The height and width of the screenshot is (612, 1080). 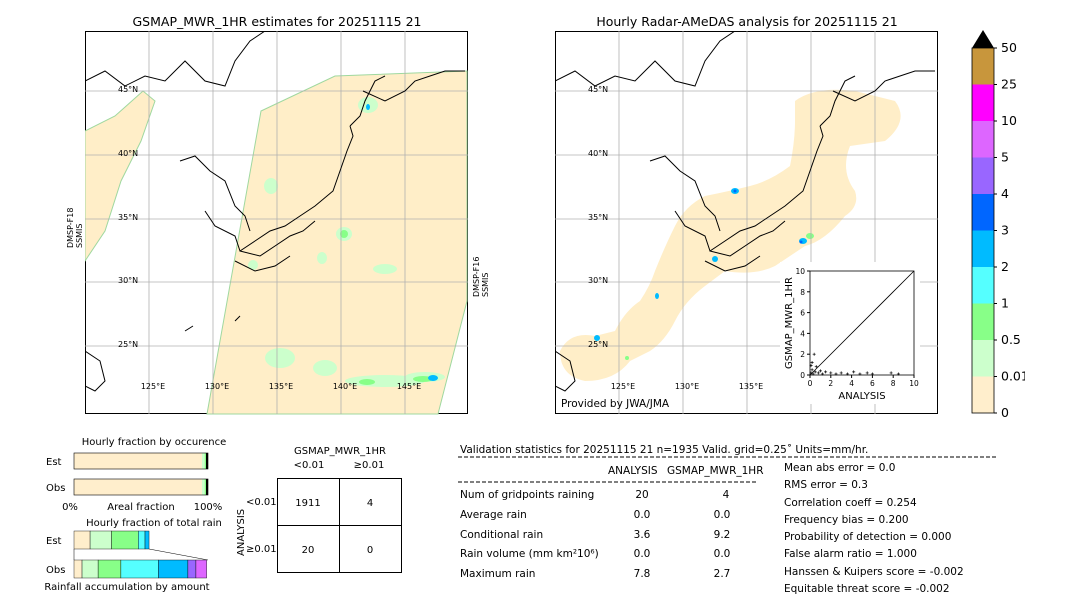 What do you see at coordinates (1009, 84) in the screenshot?
I see `colorbar-label: 25` at bounding box center [1009, 84].